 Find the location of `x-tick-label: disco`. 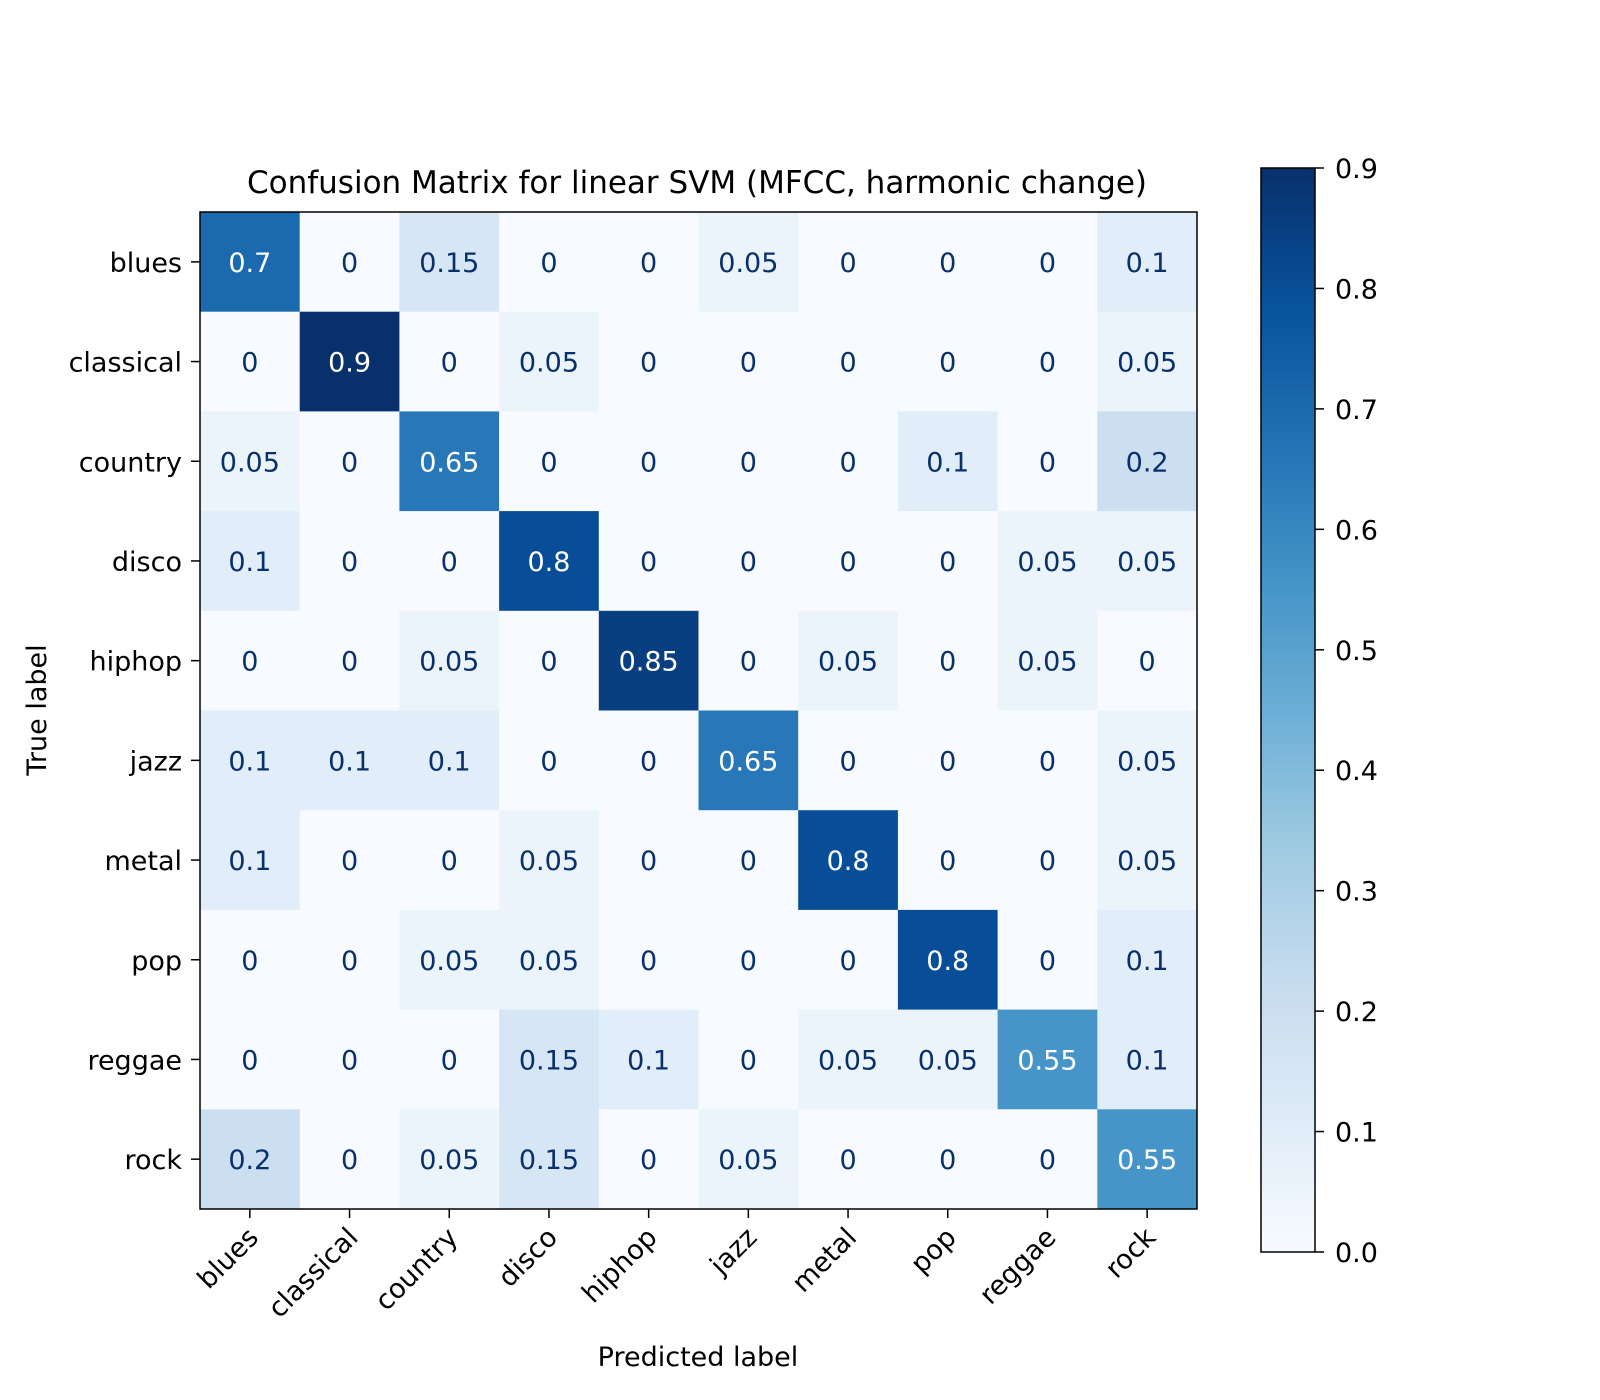

x-tick-label: disco is located at coordinates (527, 1257).